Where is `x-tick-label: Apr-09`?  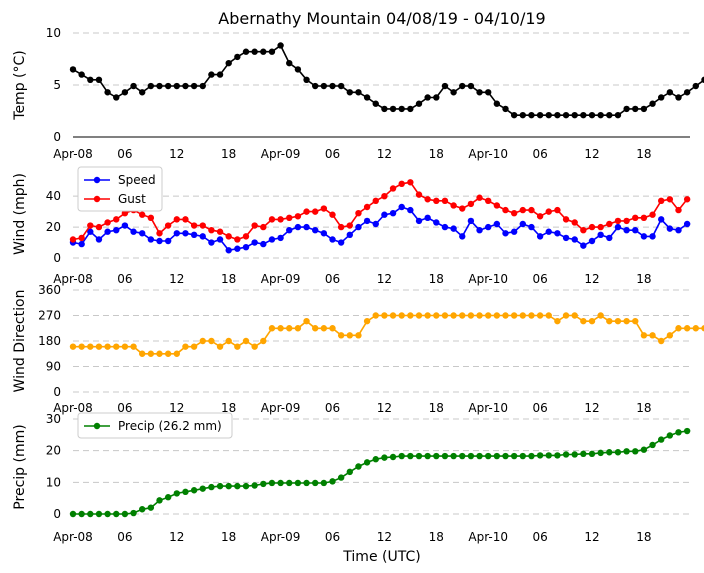
x-tick-label: Apr-09 is located at coordinates (281, 408).